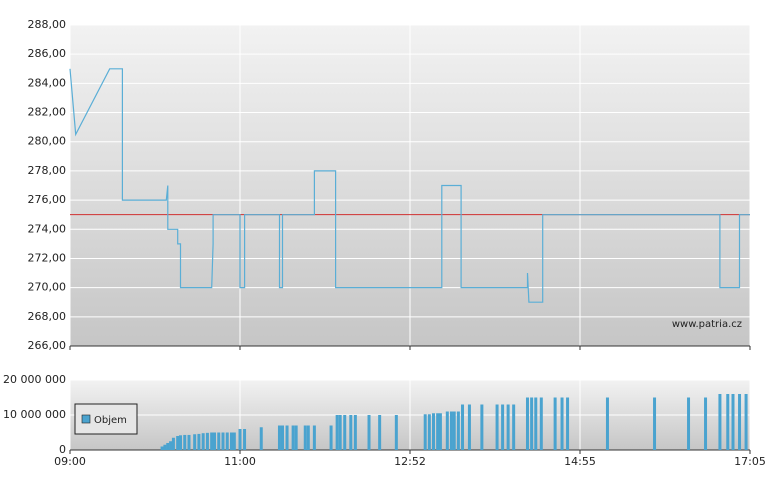 This screenshot has height=490, width=780. What do you see at coordinates (410, 461) in the screenshot?
I see `x-tick-label: 12:52` at bounding box center [410, 461].